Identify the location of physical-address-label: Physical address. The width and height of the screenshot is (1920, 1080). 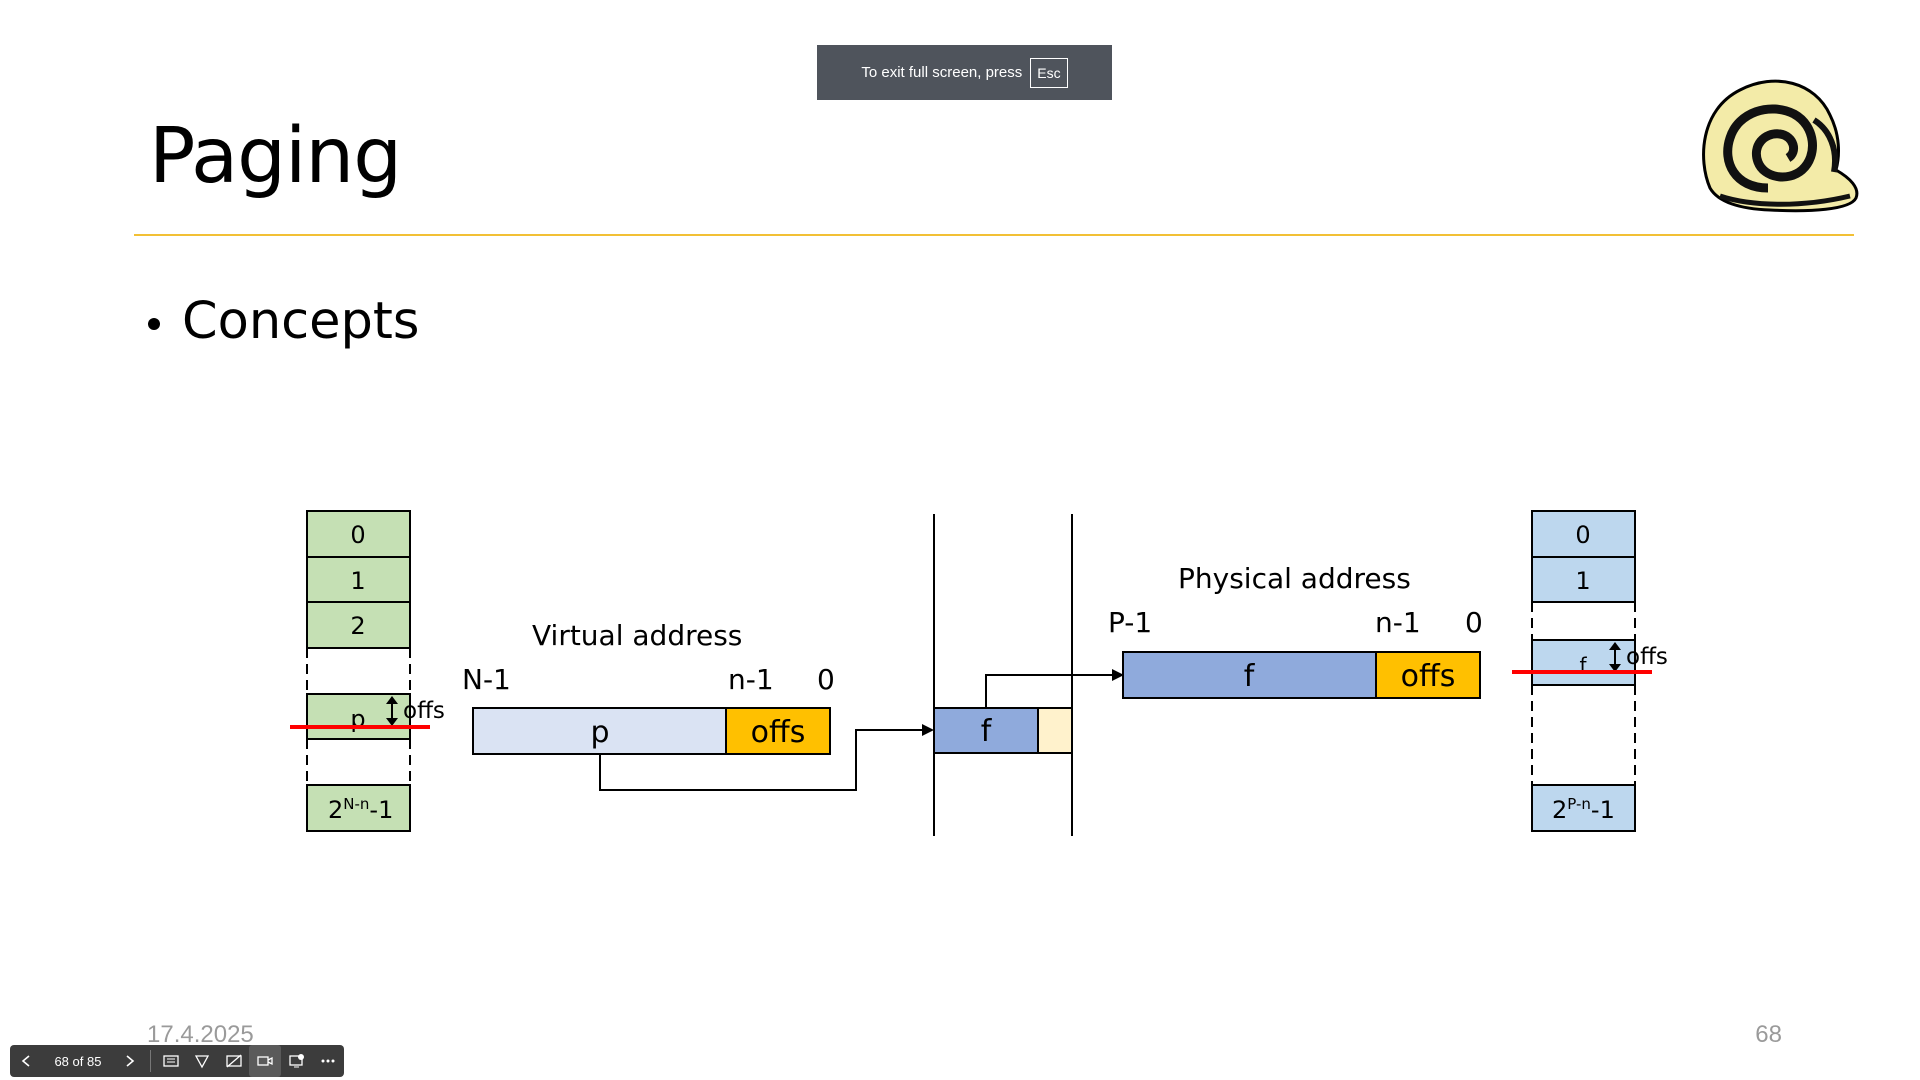
(1294, 578).